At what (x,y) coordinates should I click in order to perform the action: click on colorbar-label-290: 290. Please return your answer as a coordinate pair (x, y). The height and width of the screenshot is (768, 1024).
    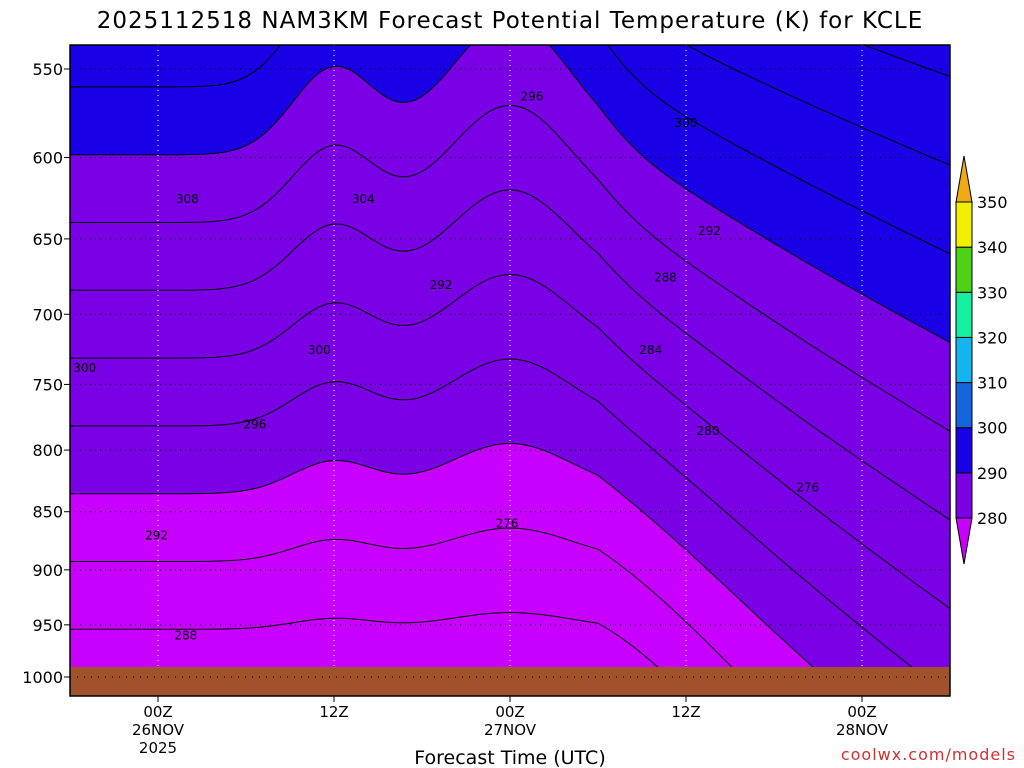
    Looking at the image, I should click on (992, 473).